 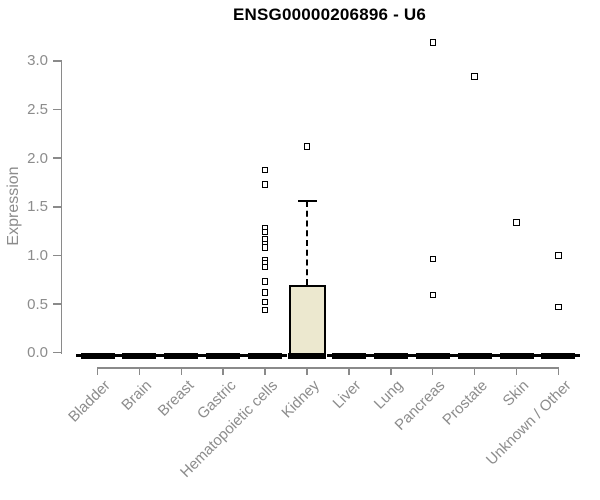 I want to click on x-tick-label: Bladder, so click(x=89, y=401).